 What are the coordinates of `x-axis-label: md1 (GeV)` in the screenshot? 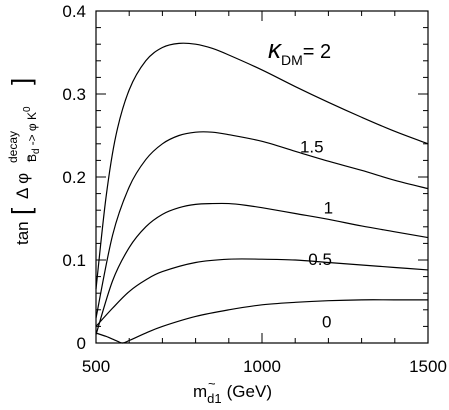 It's located at (232, 394).